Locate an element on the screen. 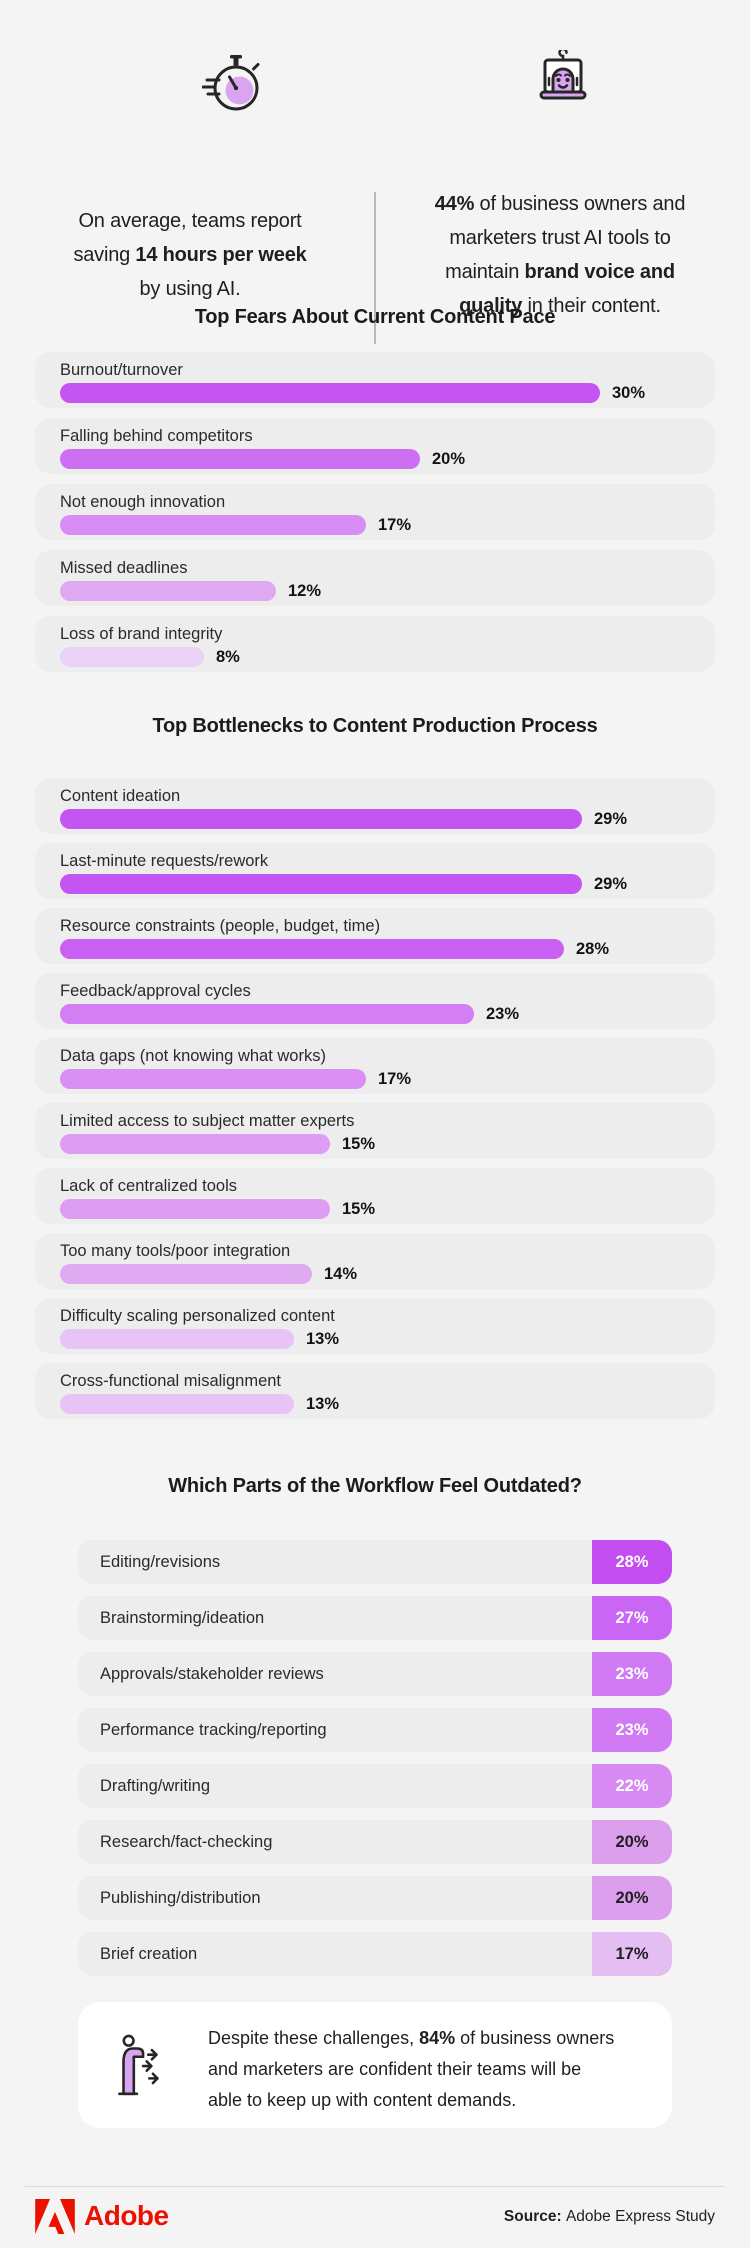 This screenshot has width=750, height=2248. chart-row: Not enough innovation 17% is located at coordinates (375, 512).